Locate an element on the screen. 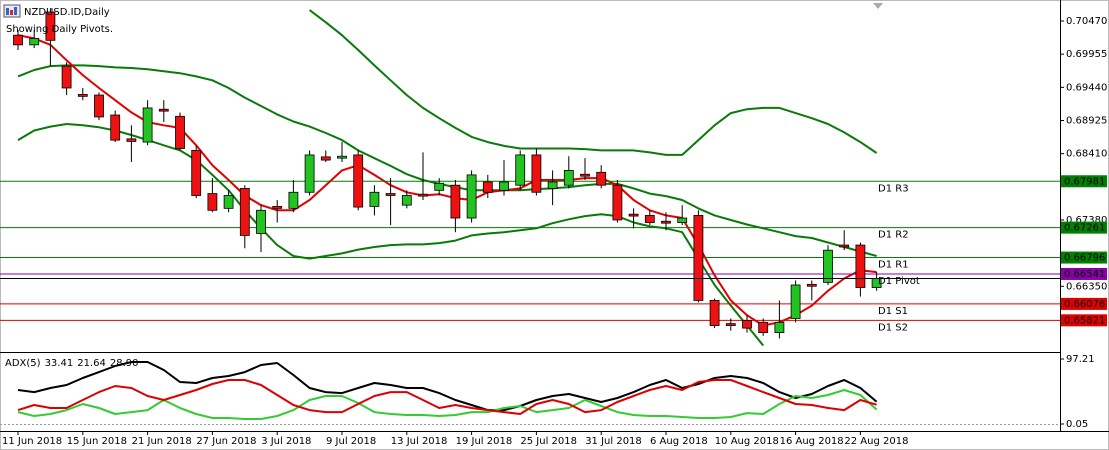 The width and height of the screenshot is (1109, 450). y-tick-label: 0.05 is located at coordinates (1077, 424).